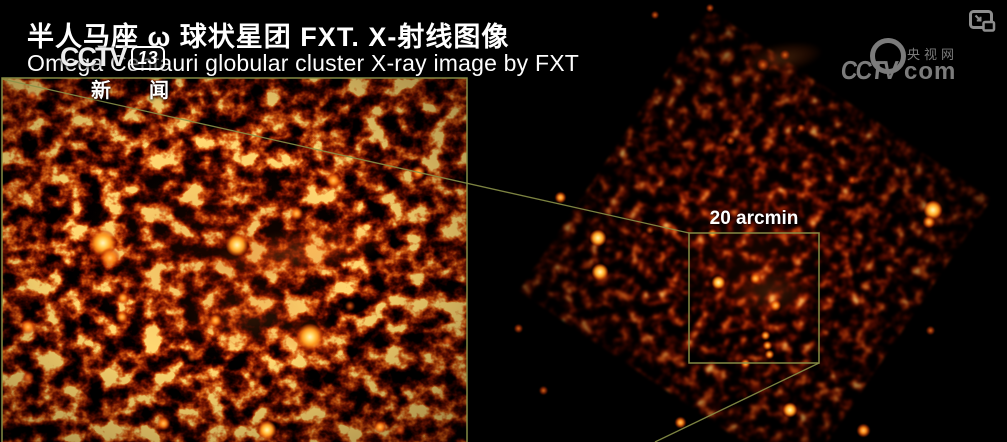 The height and width of the screenshot is (442, 1007). What do you see at coordinates (933, 54) in the screenshot?
I see `watermark-site-name: 央视网` at bounding box center [933, 54].